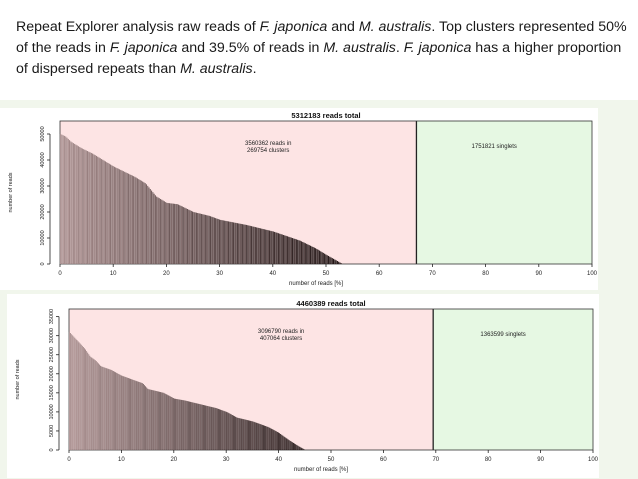 Image resolution: width=638 pixels, height=479 pixels. I want to click on y-tick-label: 10000, so click(43, 237).